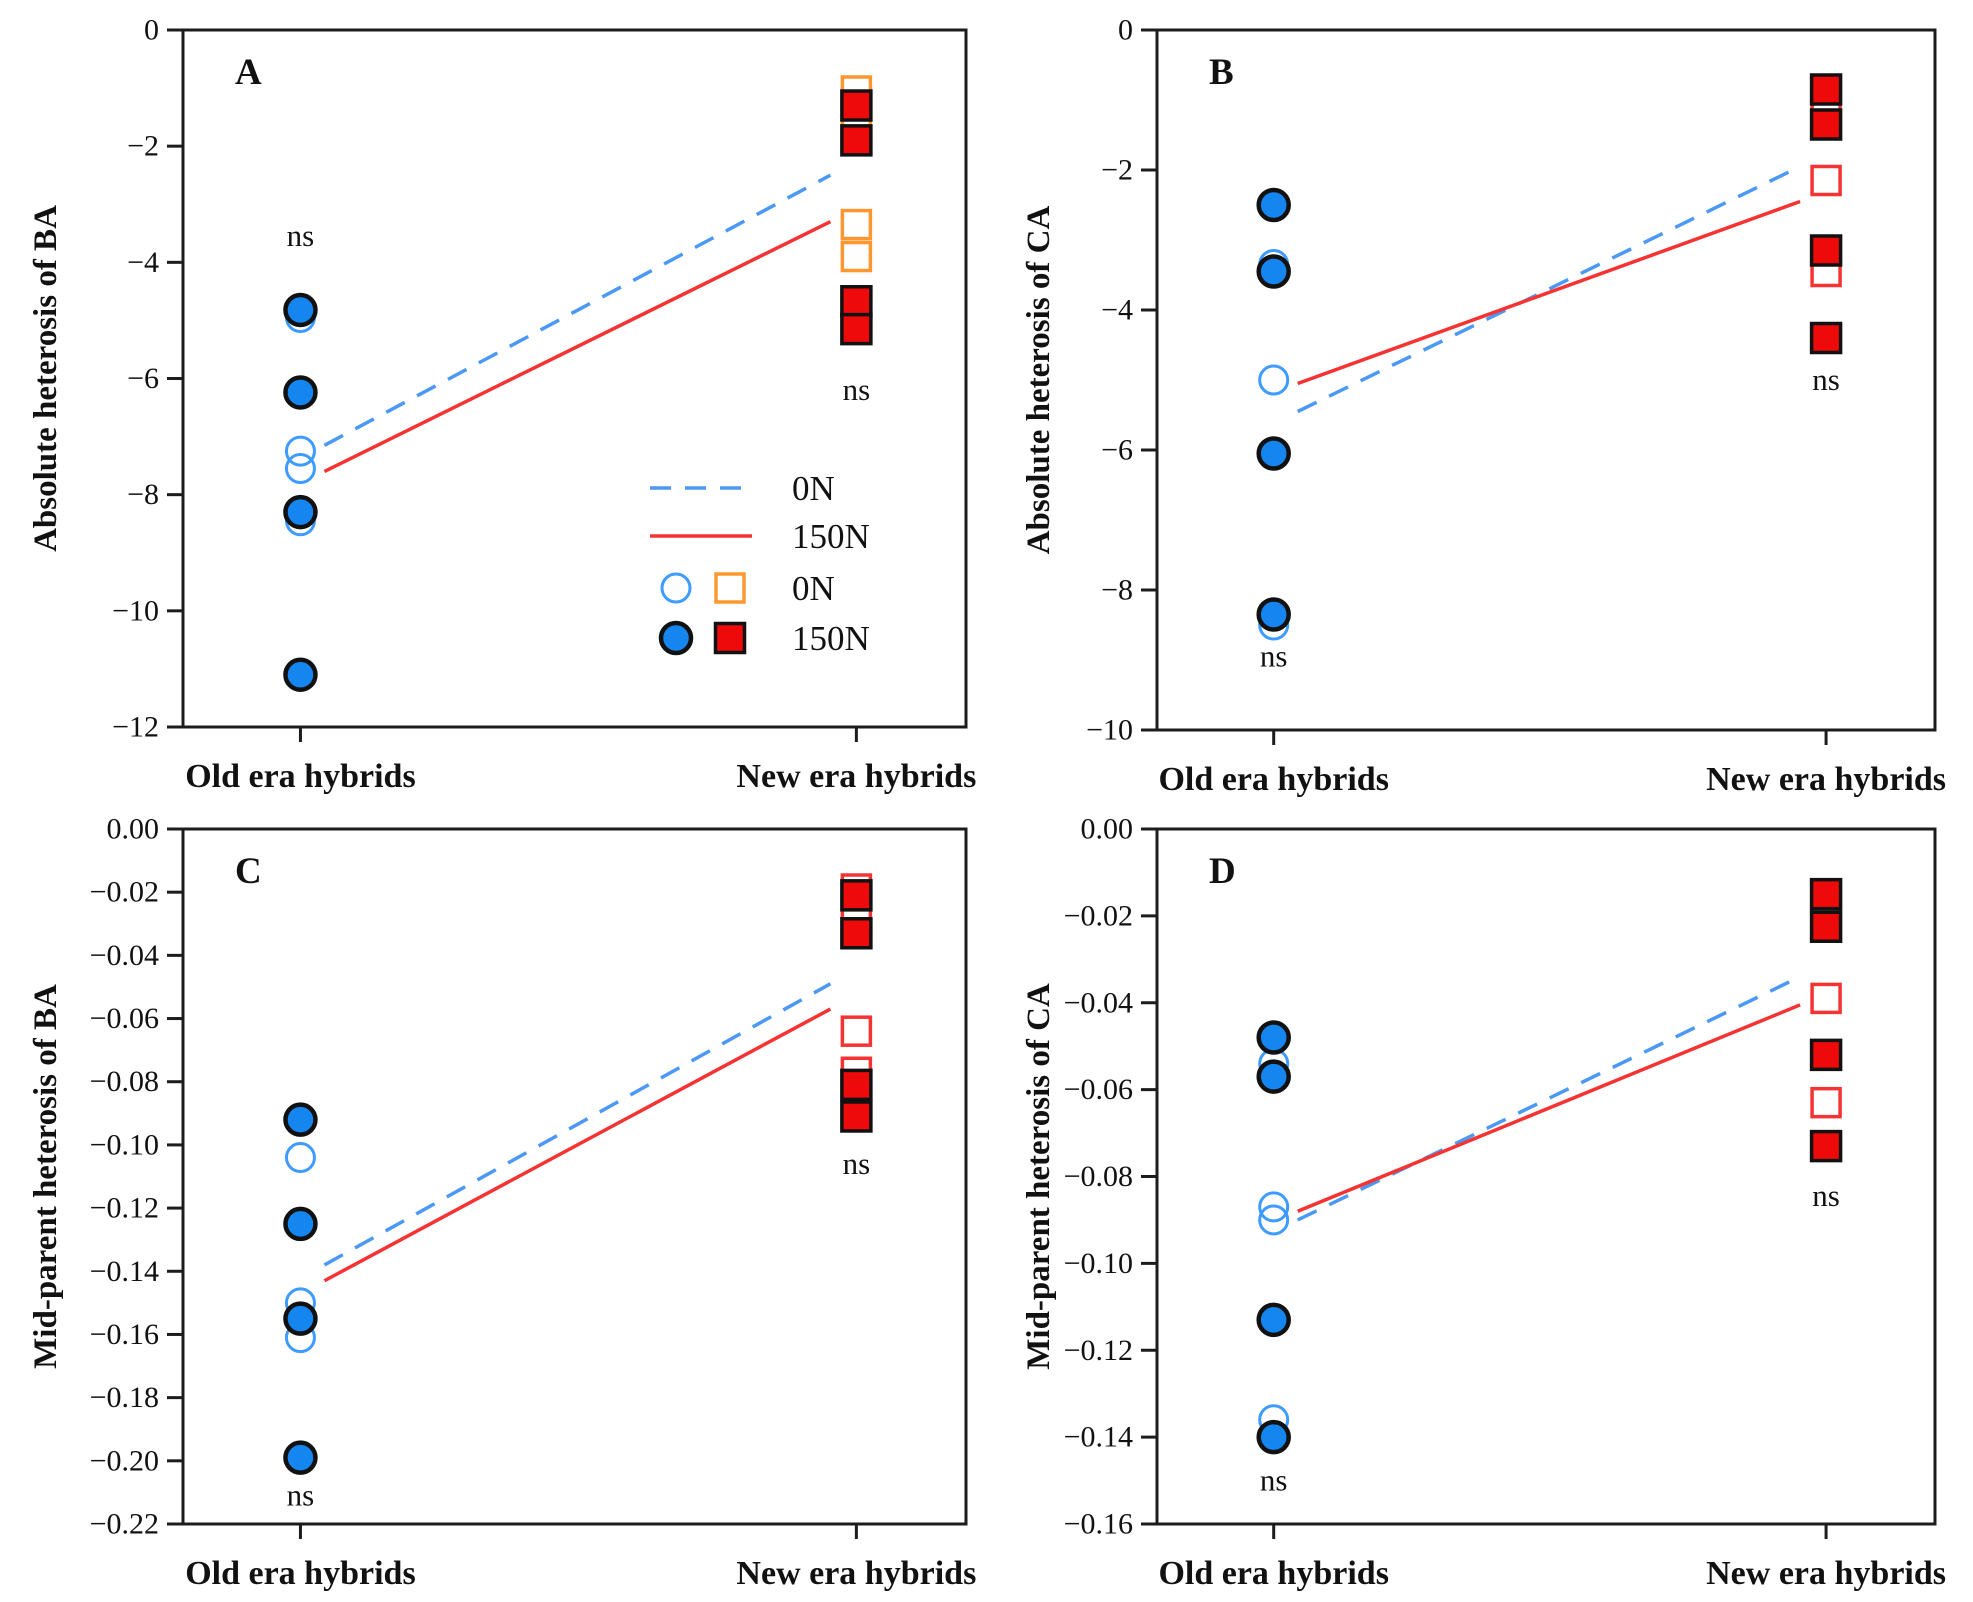 The image size is (1973, 1602). I want to click on y-tick-label: −0.12, so click(124, 1208).